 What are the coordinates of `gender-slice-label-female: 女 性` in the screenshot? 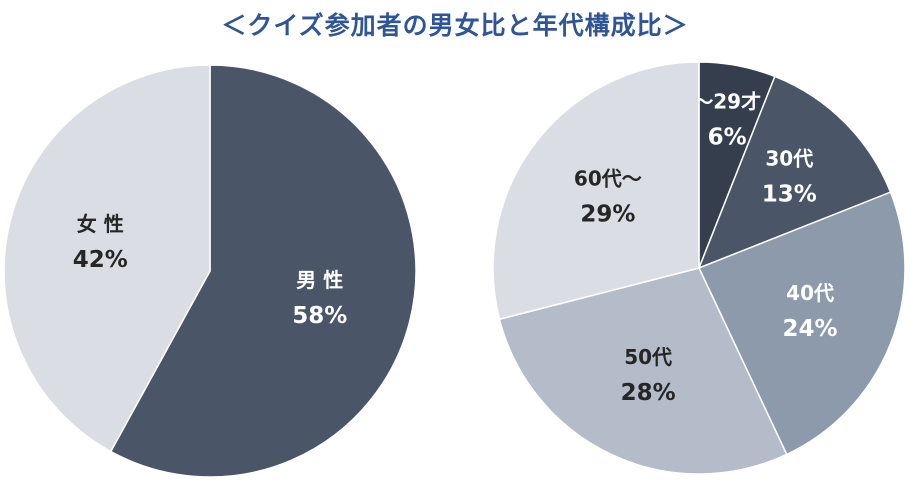 It's located at (100, 224).